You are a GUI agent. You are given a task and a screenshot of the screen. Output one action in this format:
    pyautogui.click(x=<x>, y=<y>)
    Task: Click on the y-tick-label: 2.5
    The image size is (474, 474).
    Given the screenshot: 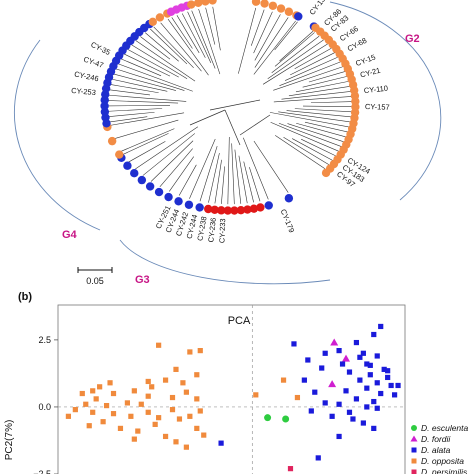 What is the action you would take?
    pyautogui.click(x=44, y=340)
    